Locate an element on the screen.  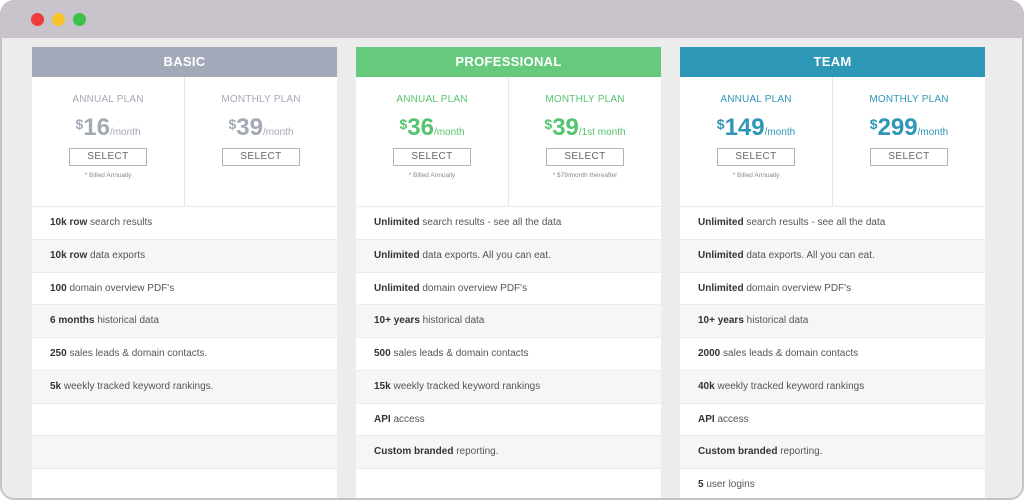
feature-highlight: 6 months is located at coordinates (72, 321).